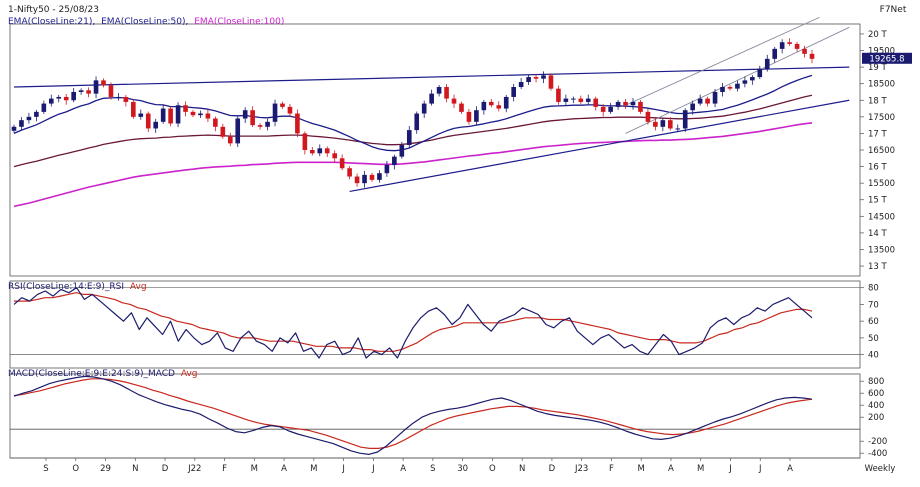 The image size is (920, 487). What do you see at coordinates (284, 469) in the screenshot?
I see `x-tick-label: A` at bounding box center [284, 469].